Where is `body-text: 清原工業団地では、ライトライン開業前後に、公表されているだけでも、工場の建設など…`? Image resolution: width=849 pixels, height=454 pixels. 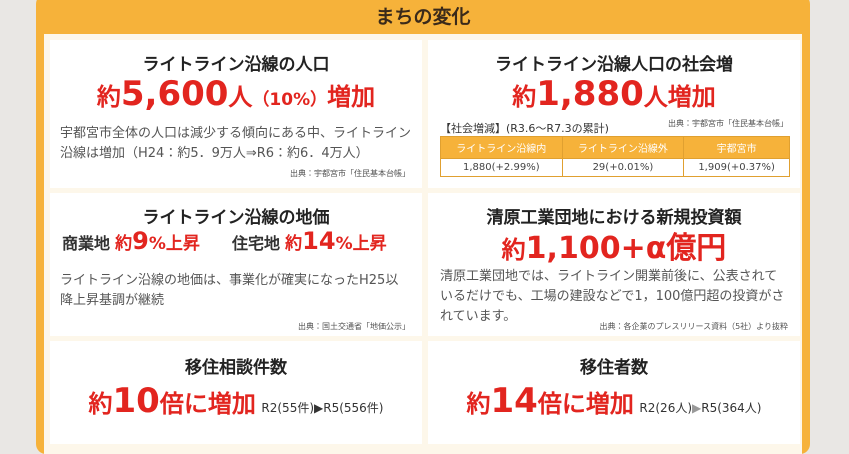
body-text: 清原工業団地では、ライトライン開業前後に、公表されているだけでも、工場の建設など… is located at coordinates (612, 296).